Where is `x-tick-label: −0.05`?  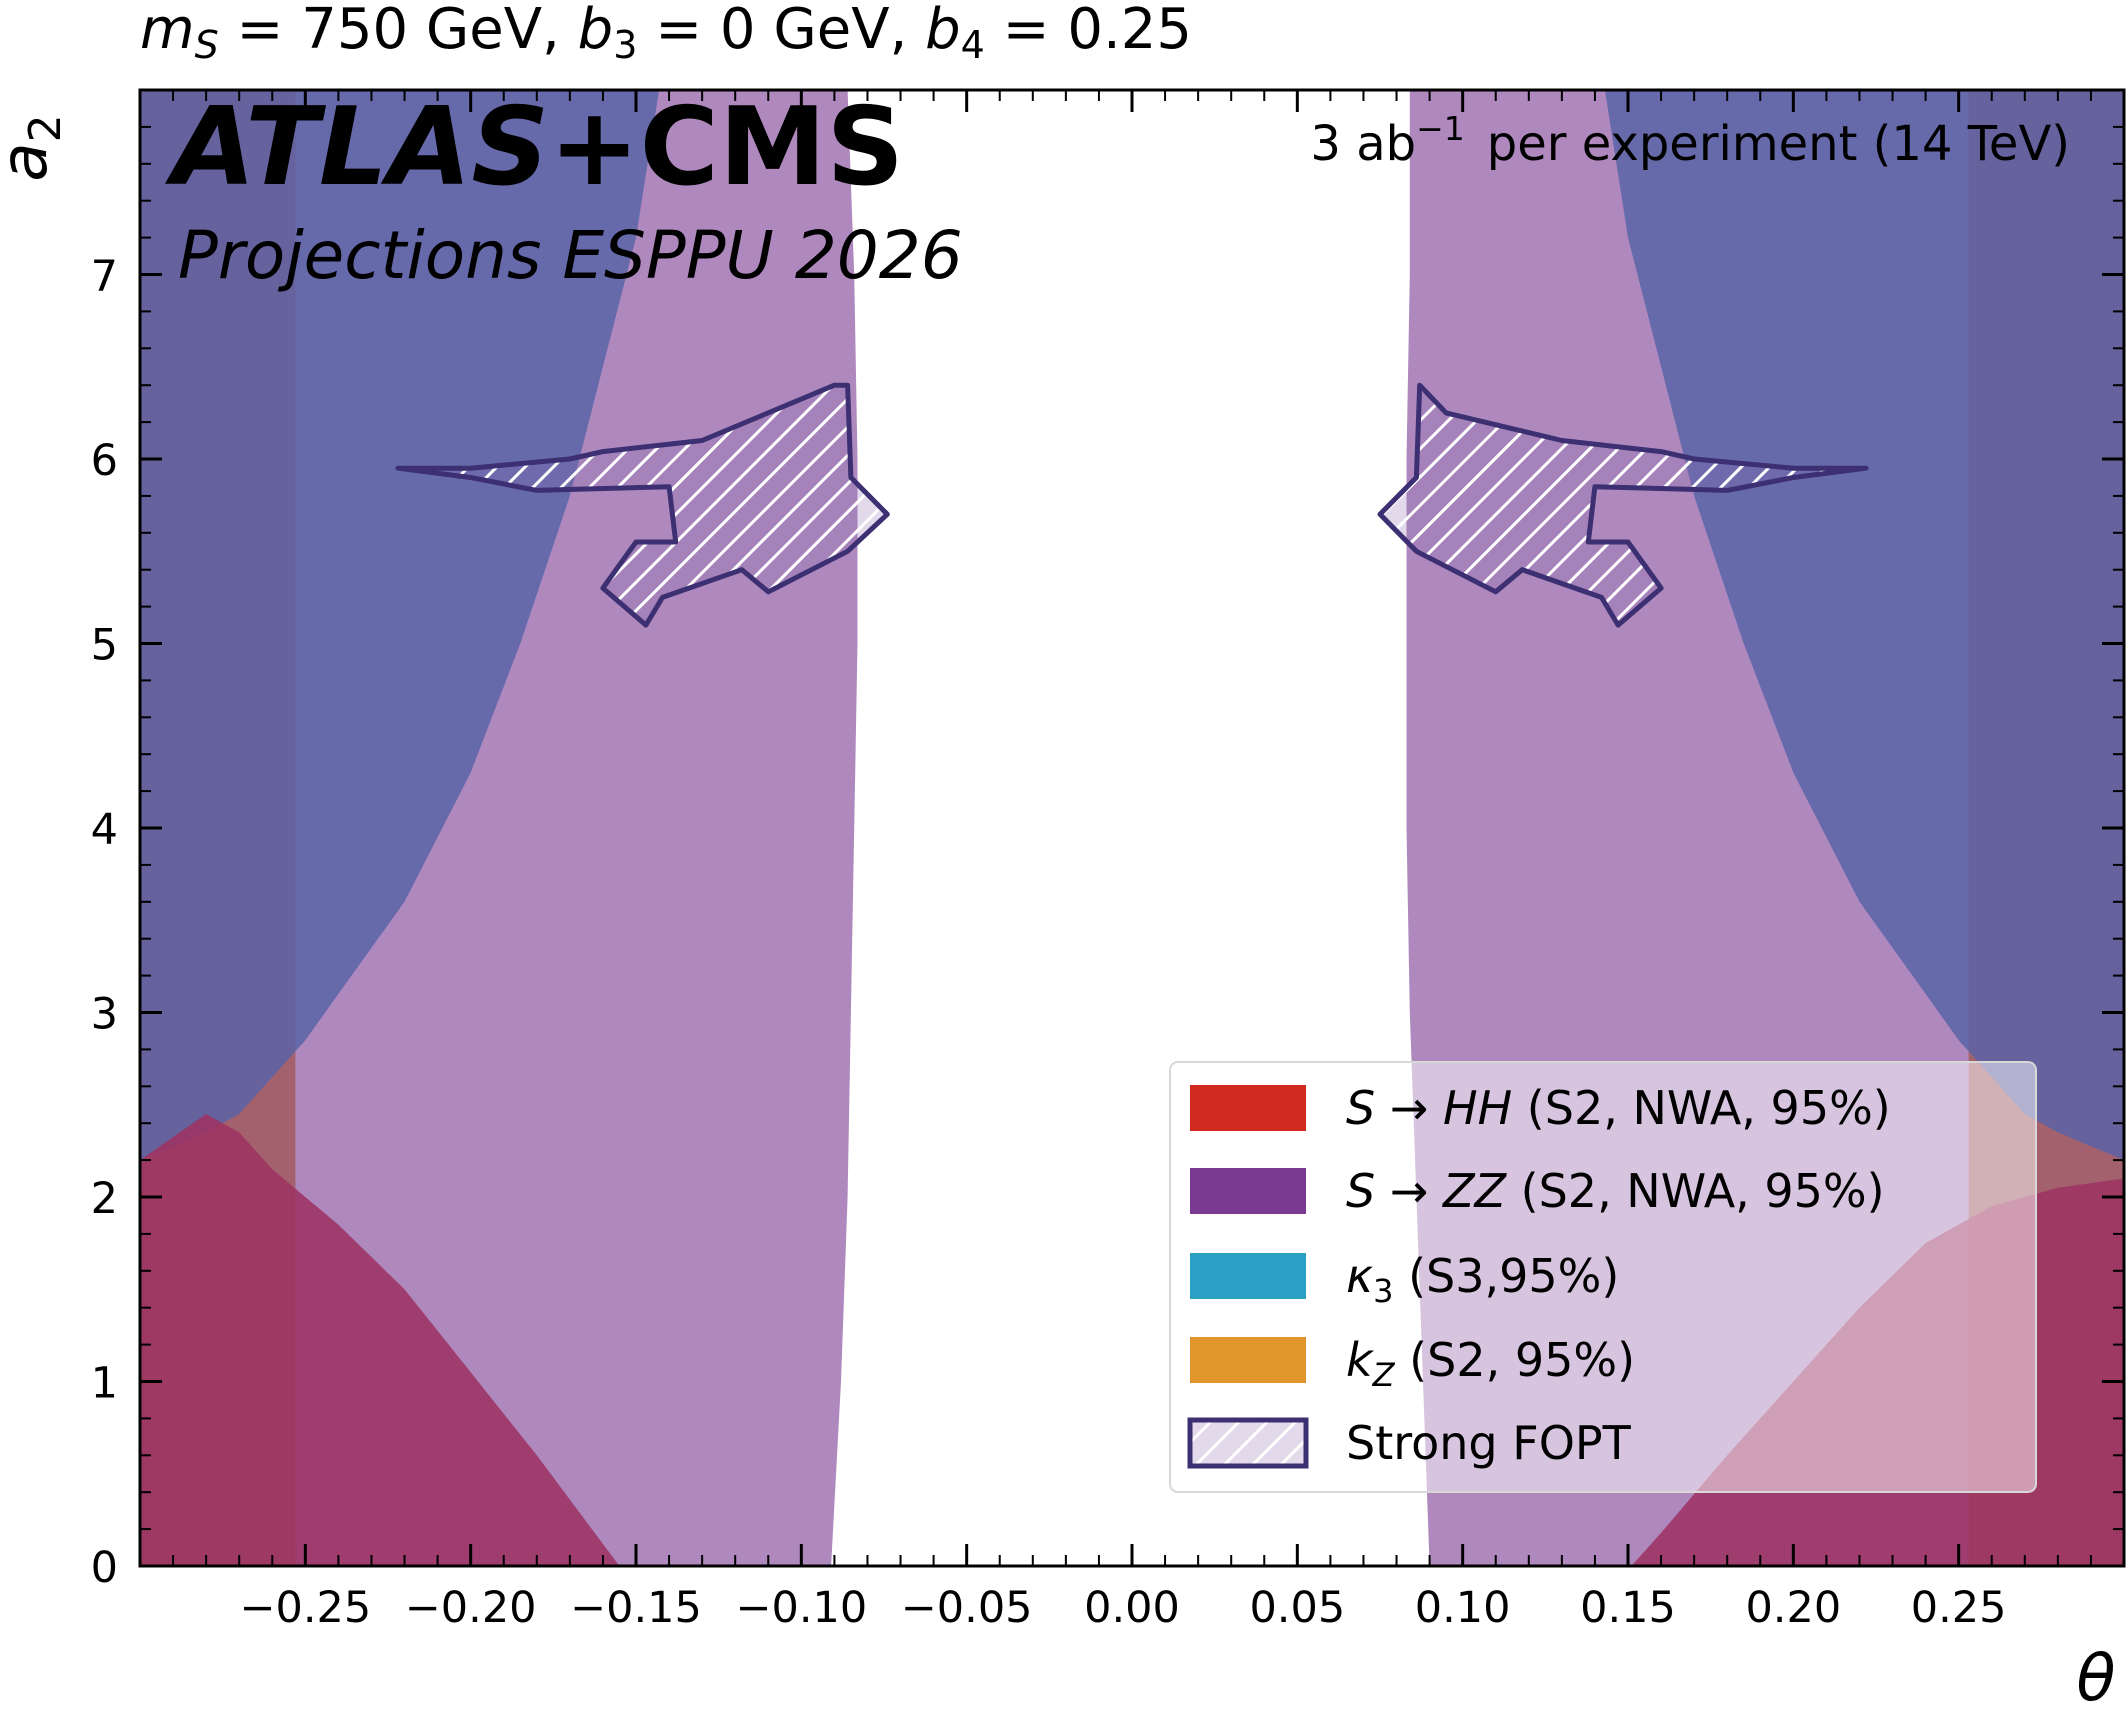
x-tick-label: −0.05 is located at coordinates (967, 1608).